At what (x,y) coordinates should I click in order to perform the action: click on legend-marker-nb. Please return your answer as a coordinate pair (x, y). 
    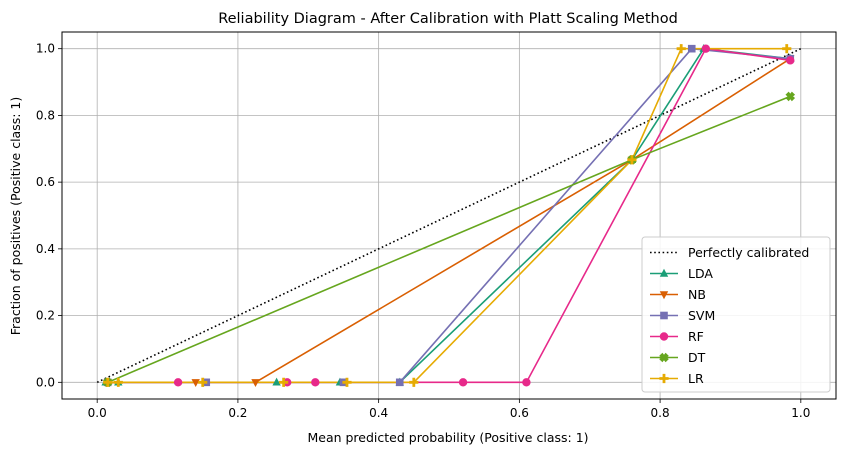
    Looking at the image, I should click on (664, 295).